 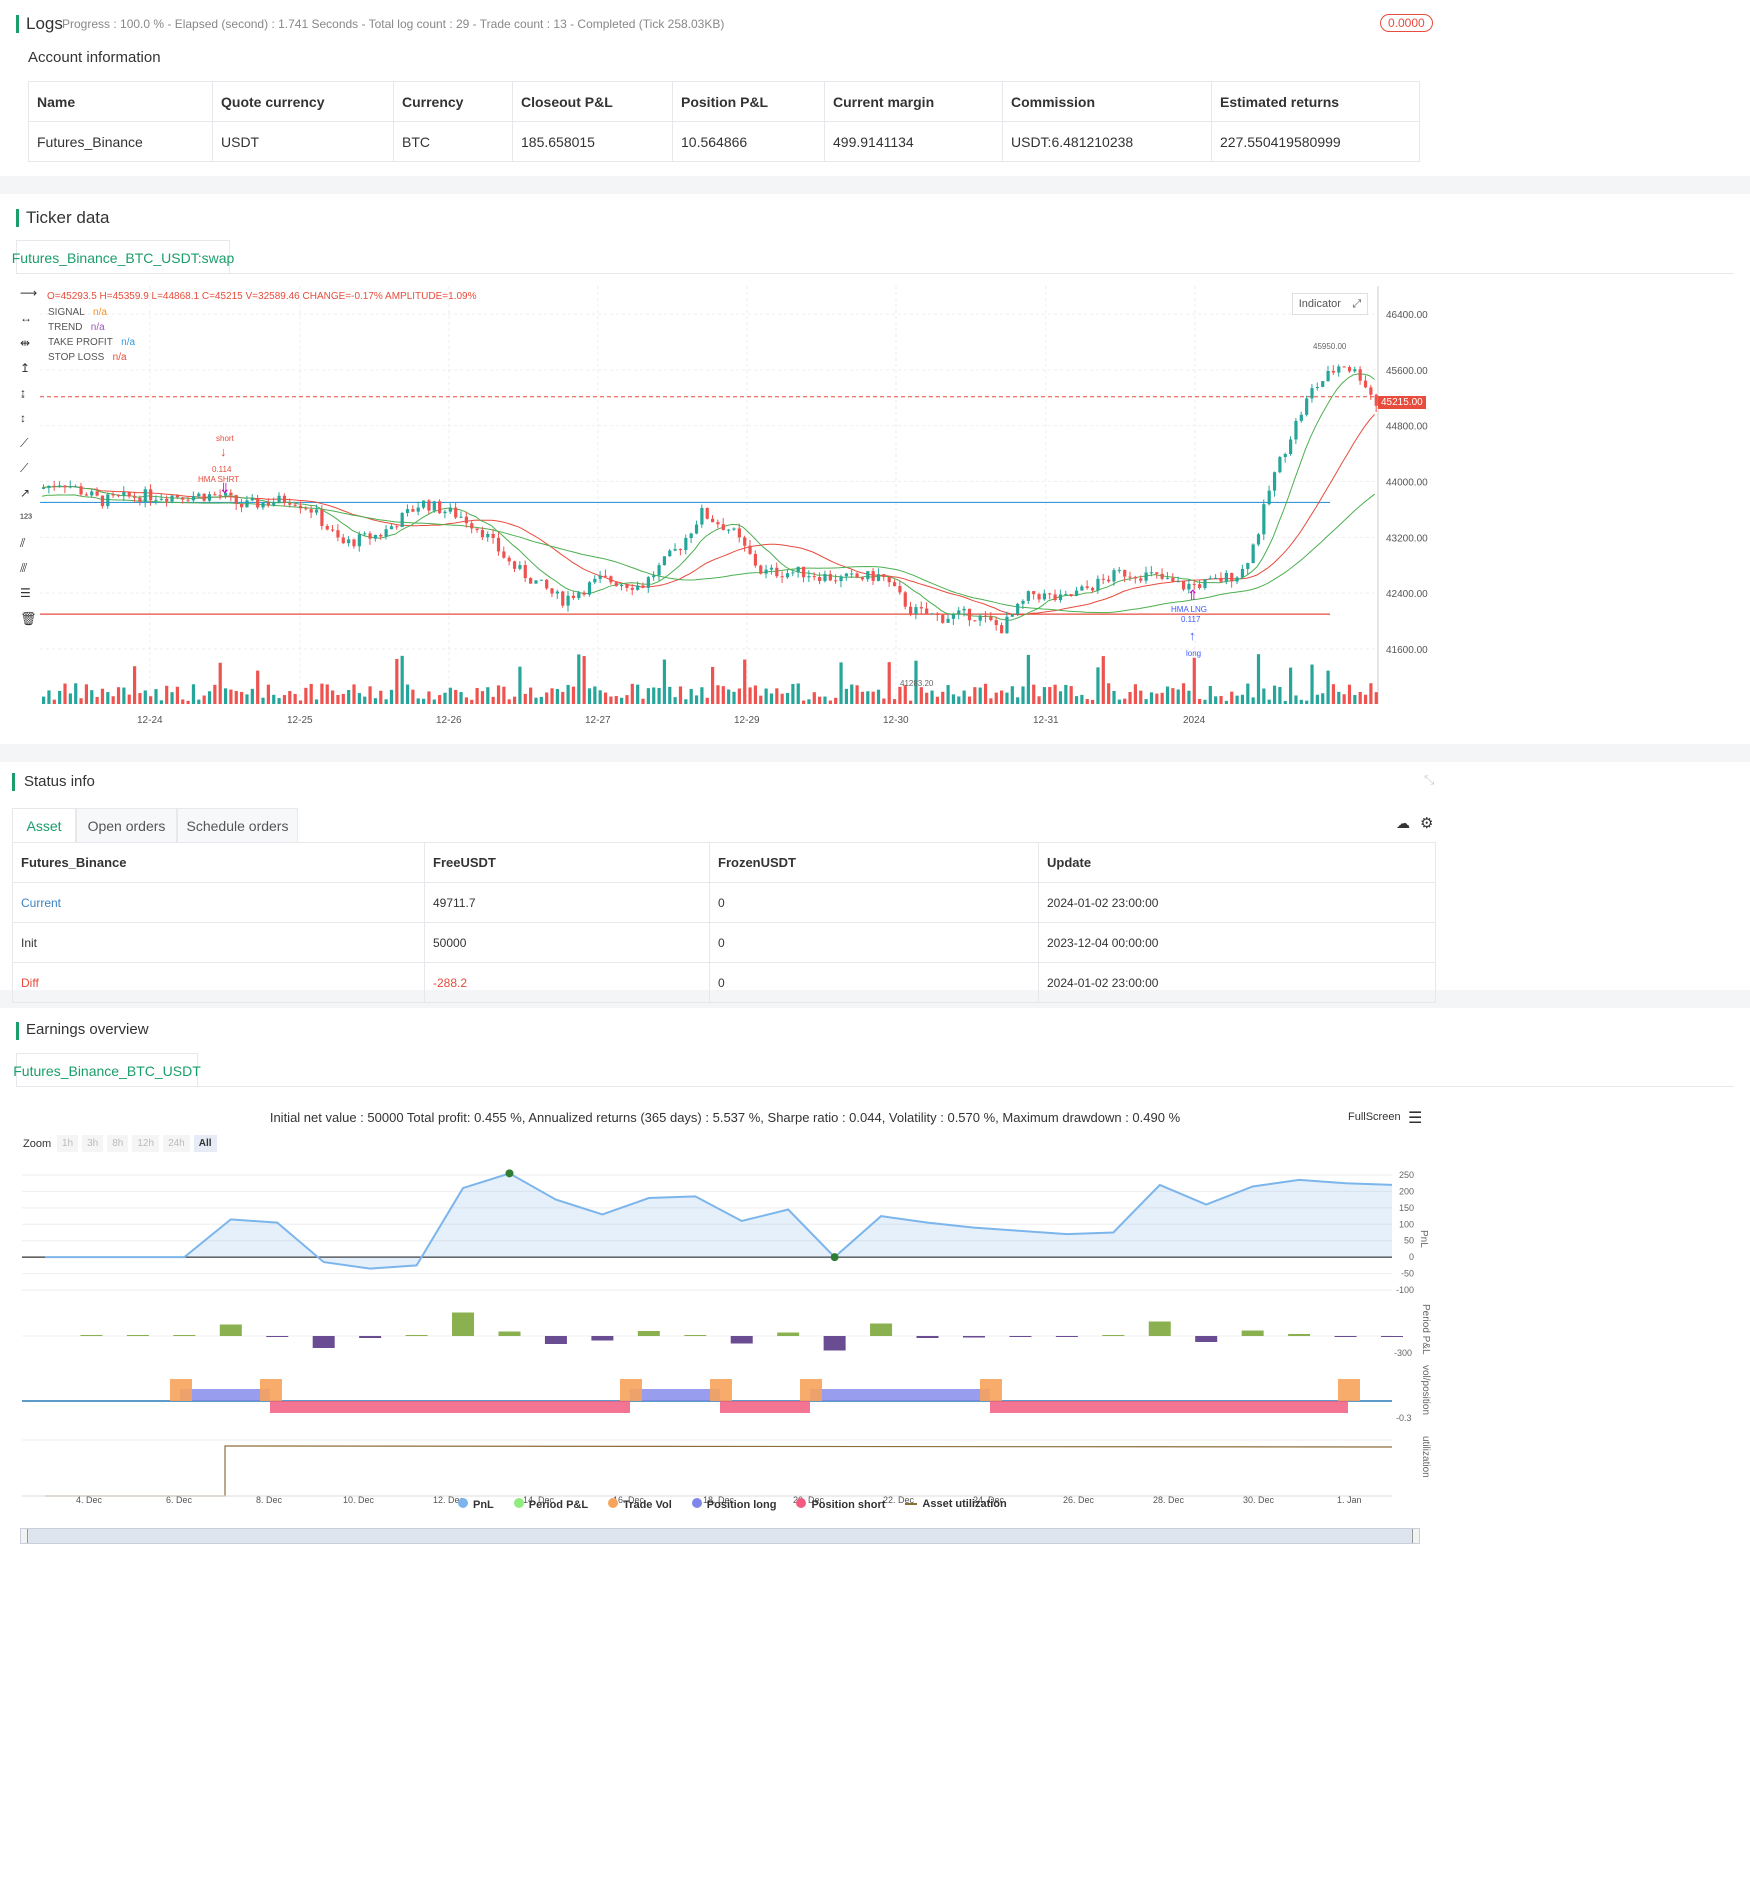 I want to click on price-label-icon: ¹²³, so click(x=26, y=518).